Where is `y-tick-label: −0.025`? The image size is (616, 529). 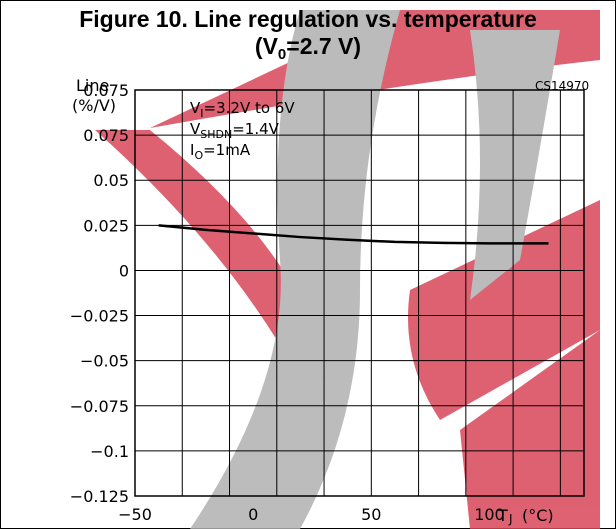
y-tick-label: −0.025 is located at coordinates (99, 316).